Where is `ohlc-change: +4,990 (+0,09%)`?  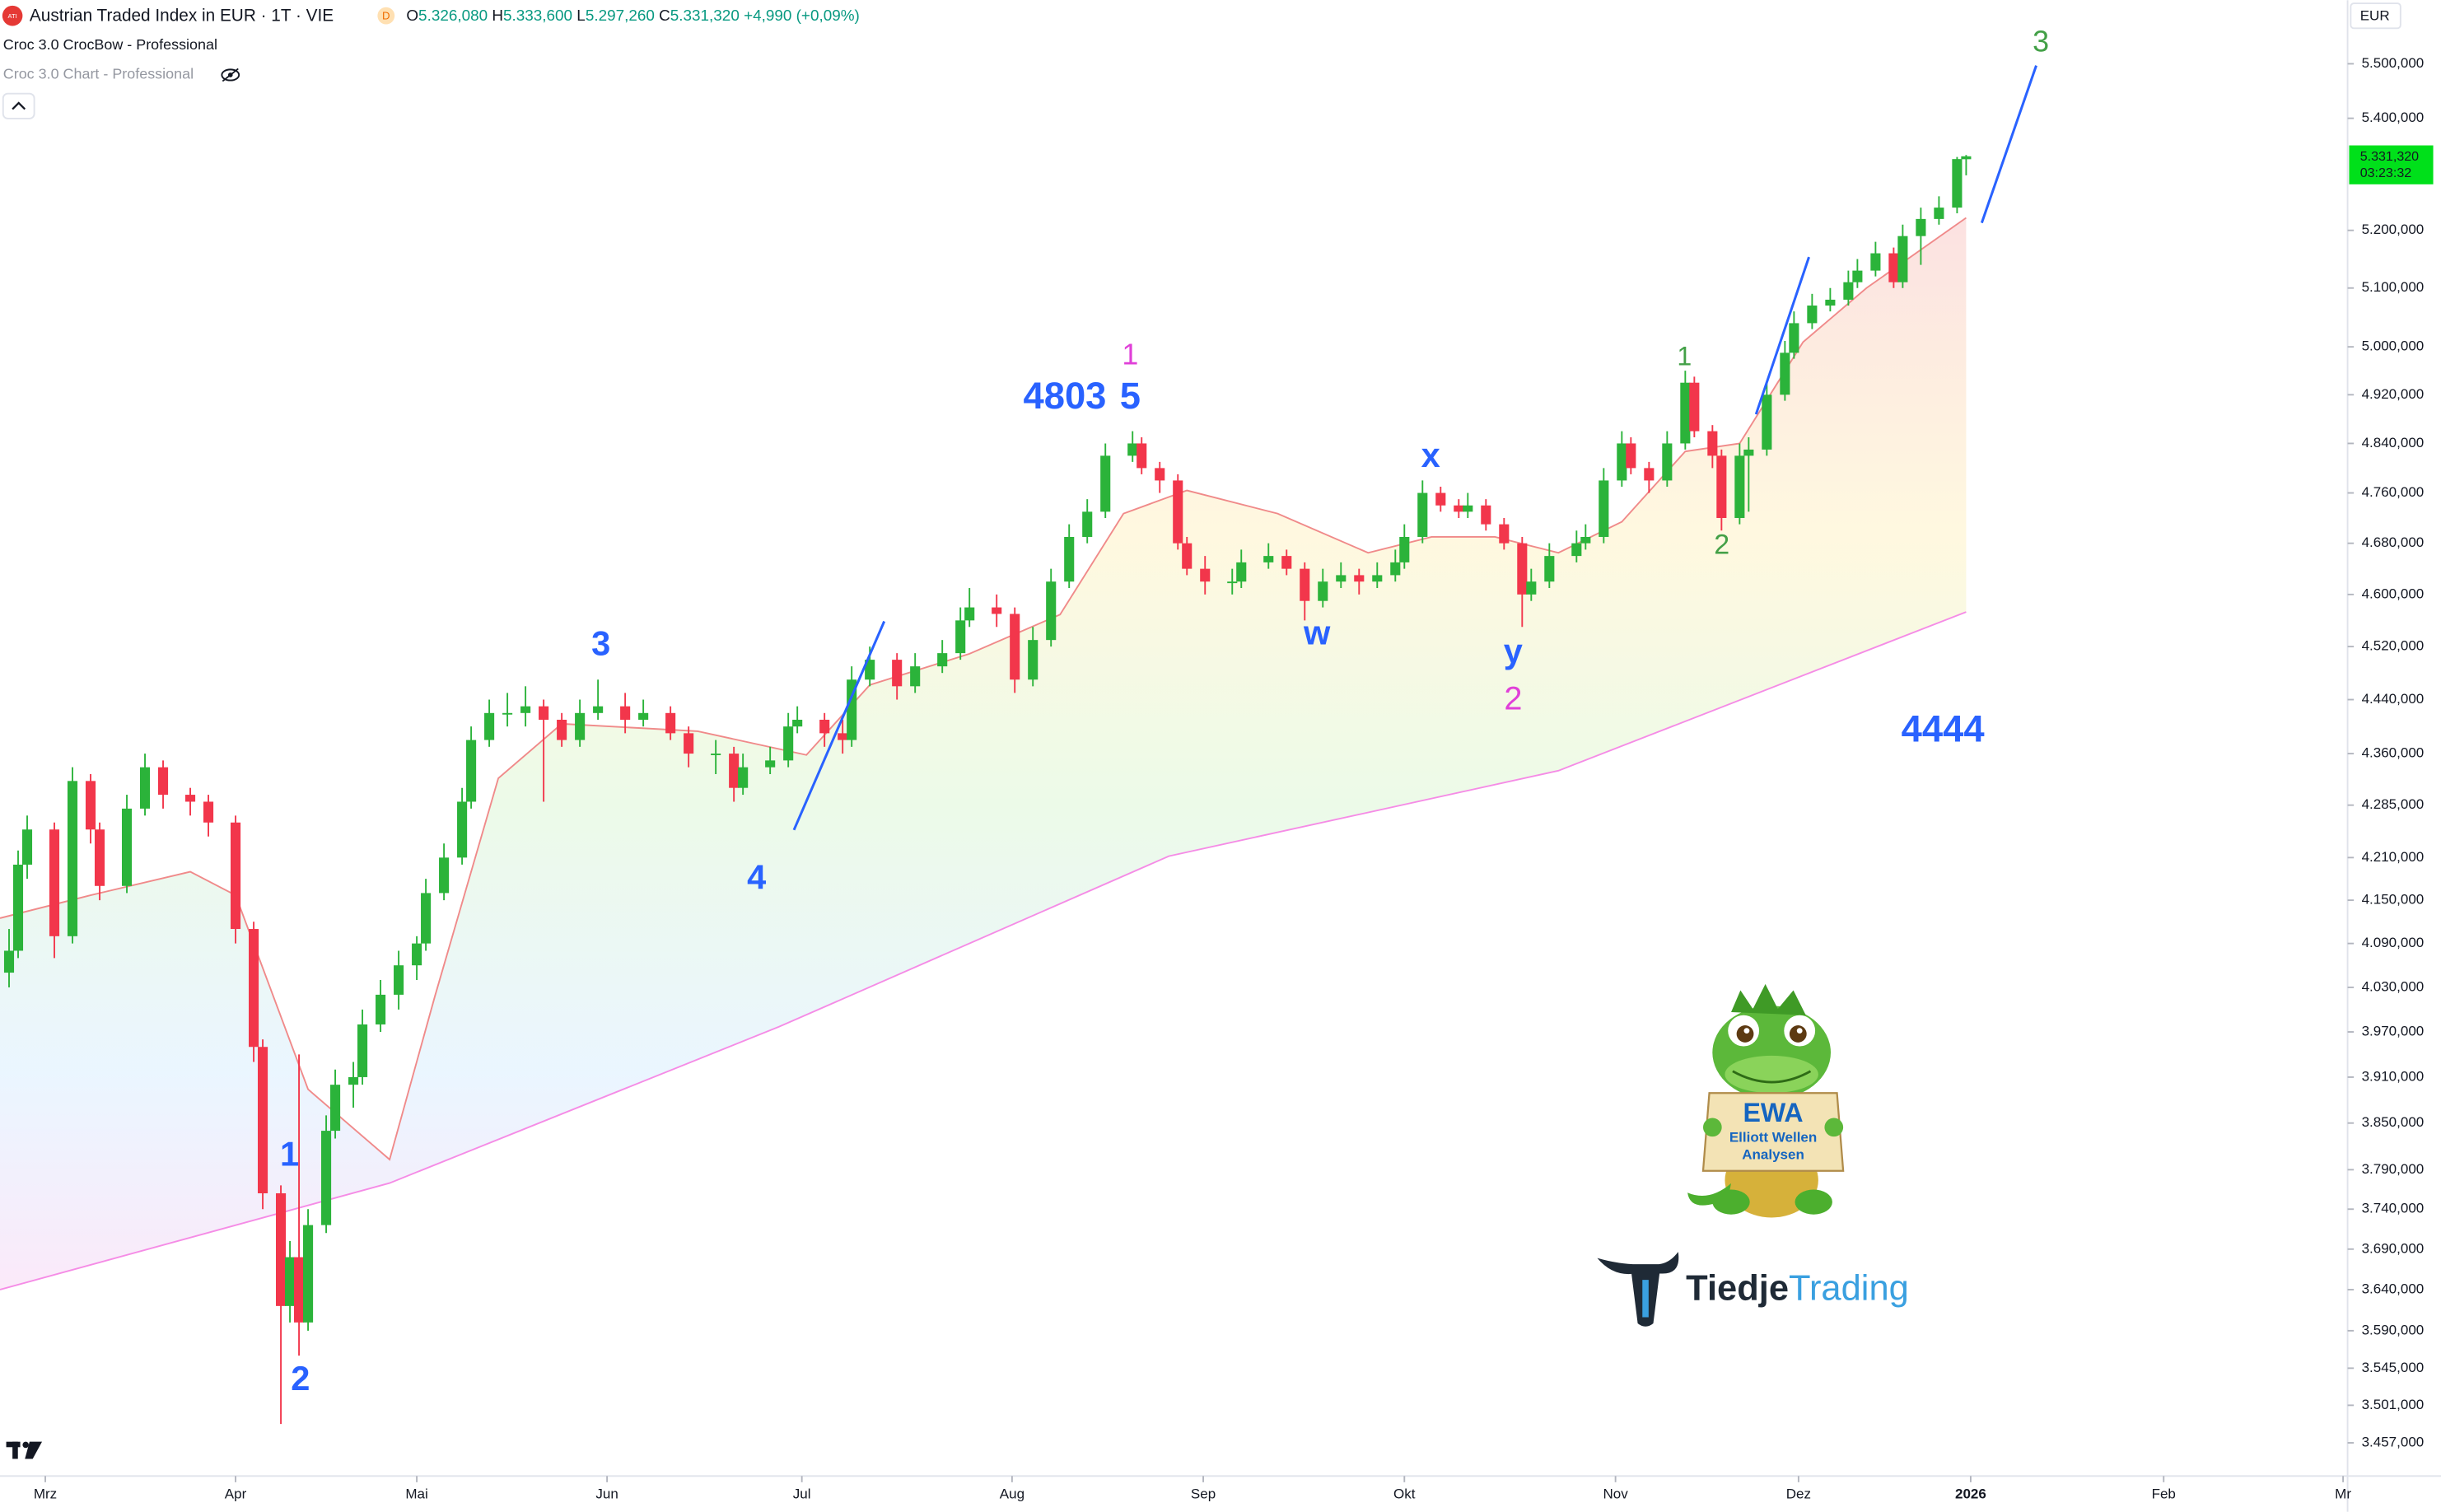
ohlc-change: +4,990 (+0,09%) is located at coordinates (802, 16).